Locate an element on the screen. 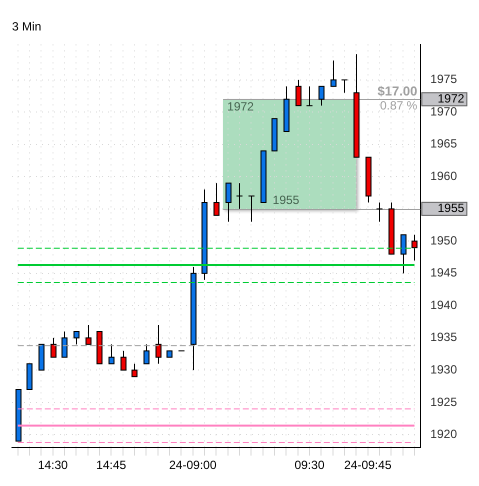 This screenshot has height=486, width=479. x-tick-label: 14:30 is located at coordinates (53, 465).